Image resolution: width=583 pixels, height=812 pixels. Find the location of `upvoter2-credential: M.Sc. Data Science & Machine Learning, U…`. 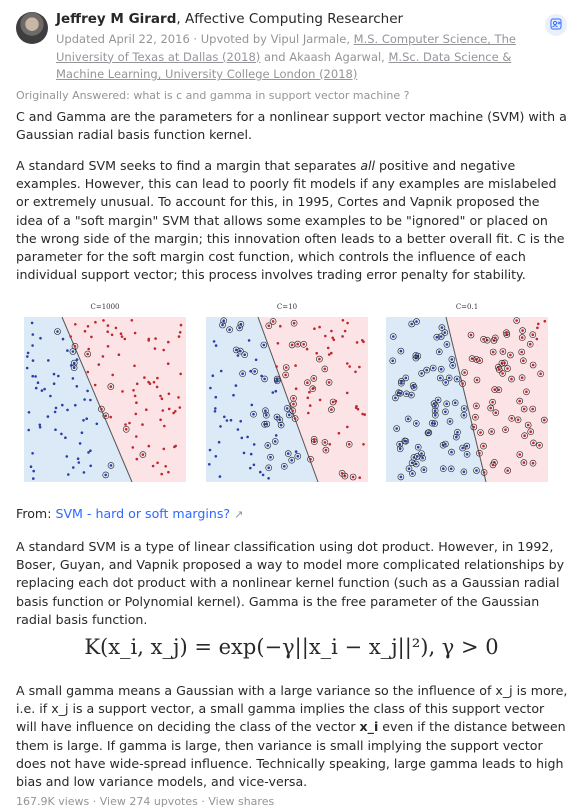

upvoter2-credential: M.Sc. Data Science & Machine Learning, U… is located at coordinates (284, 65).